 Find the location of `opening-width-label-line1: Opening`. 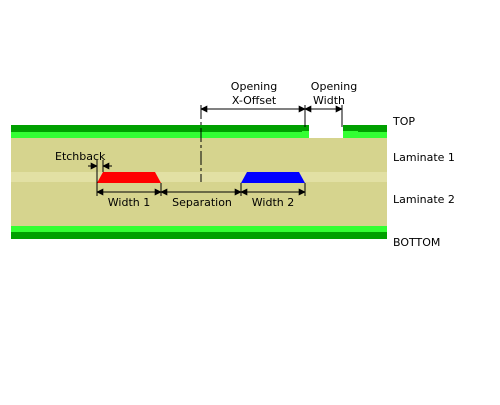

opening-width-label-line1: Opening is located at coordinates (334, 86).